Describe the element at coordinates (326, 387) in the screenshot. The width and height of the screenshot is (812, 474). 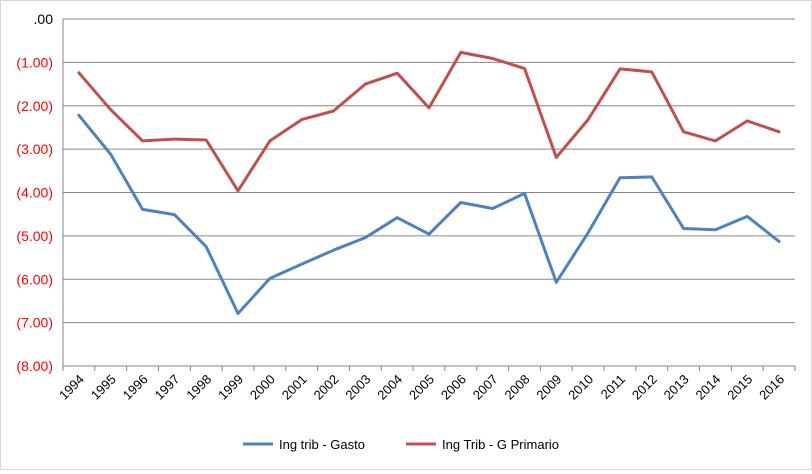
I see `x-tick-label: 2002` at that location.